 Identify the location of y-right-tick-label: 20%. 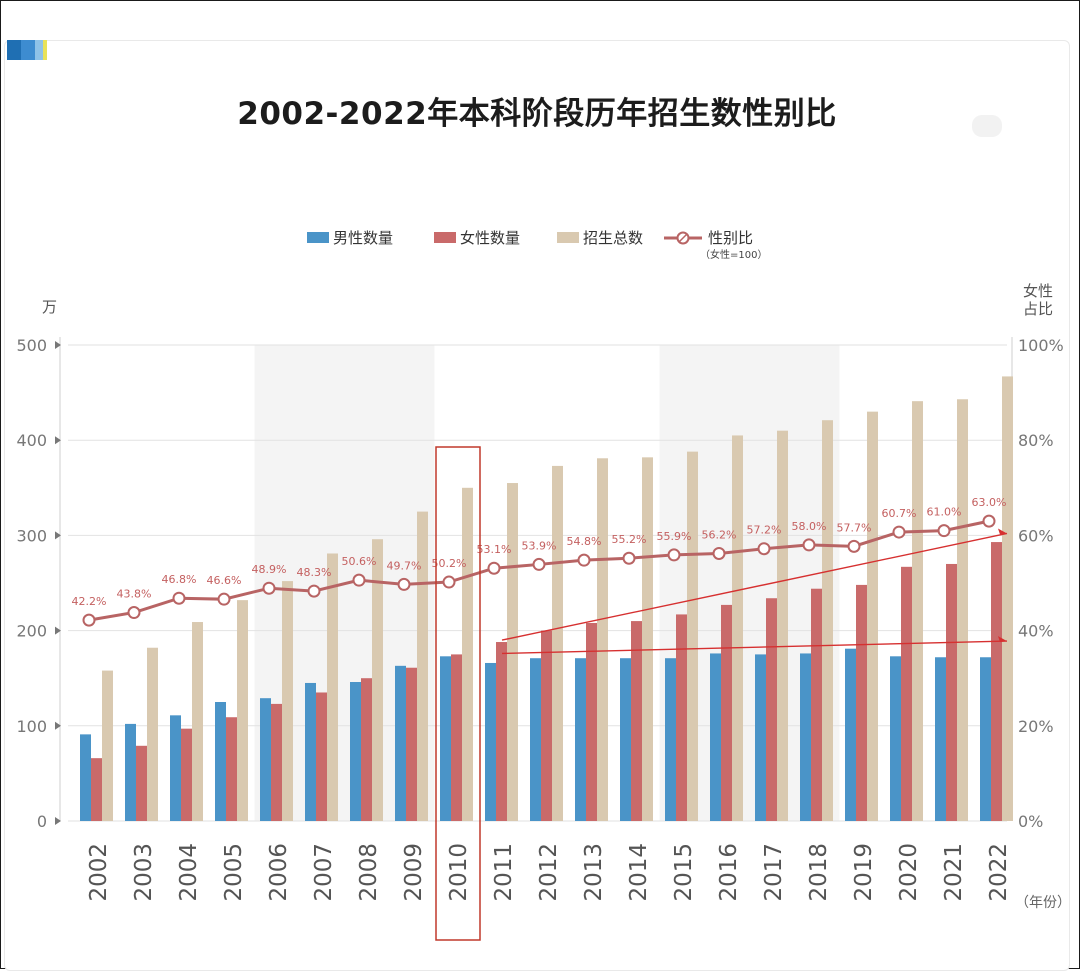
(1036, 726).